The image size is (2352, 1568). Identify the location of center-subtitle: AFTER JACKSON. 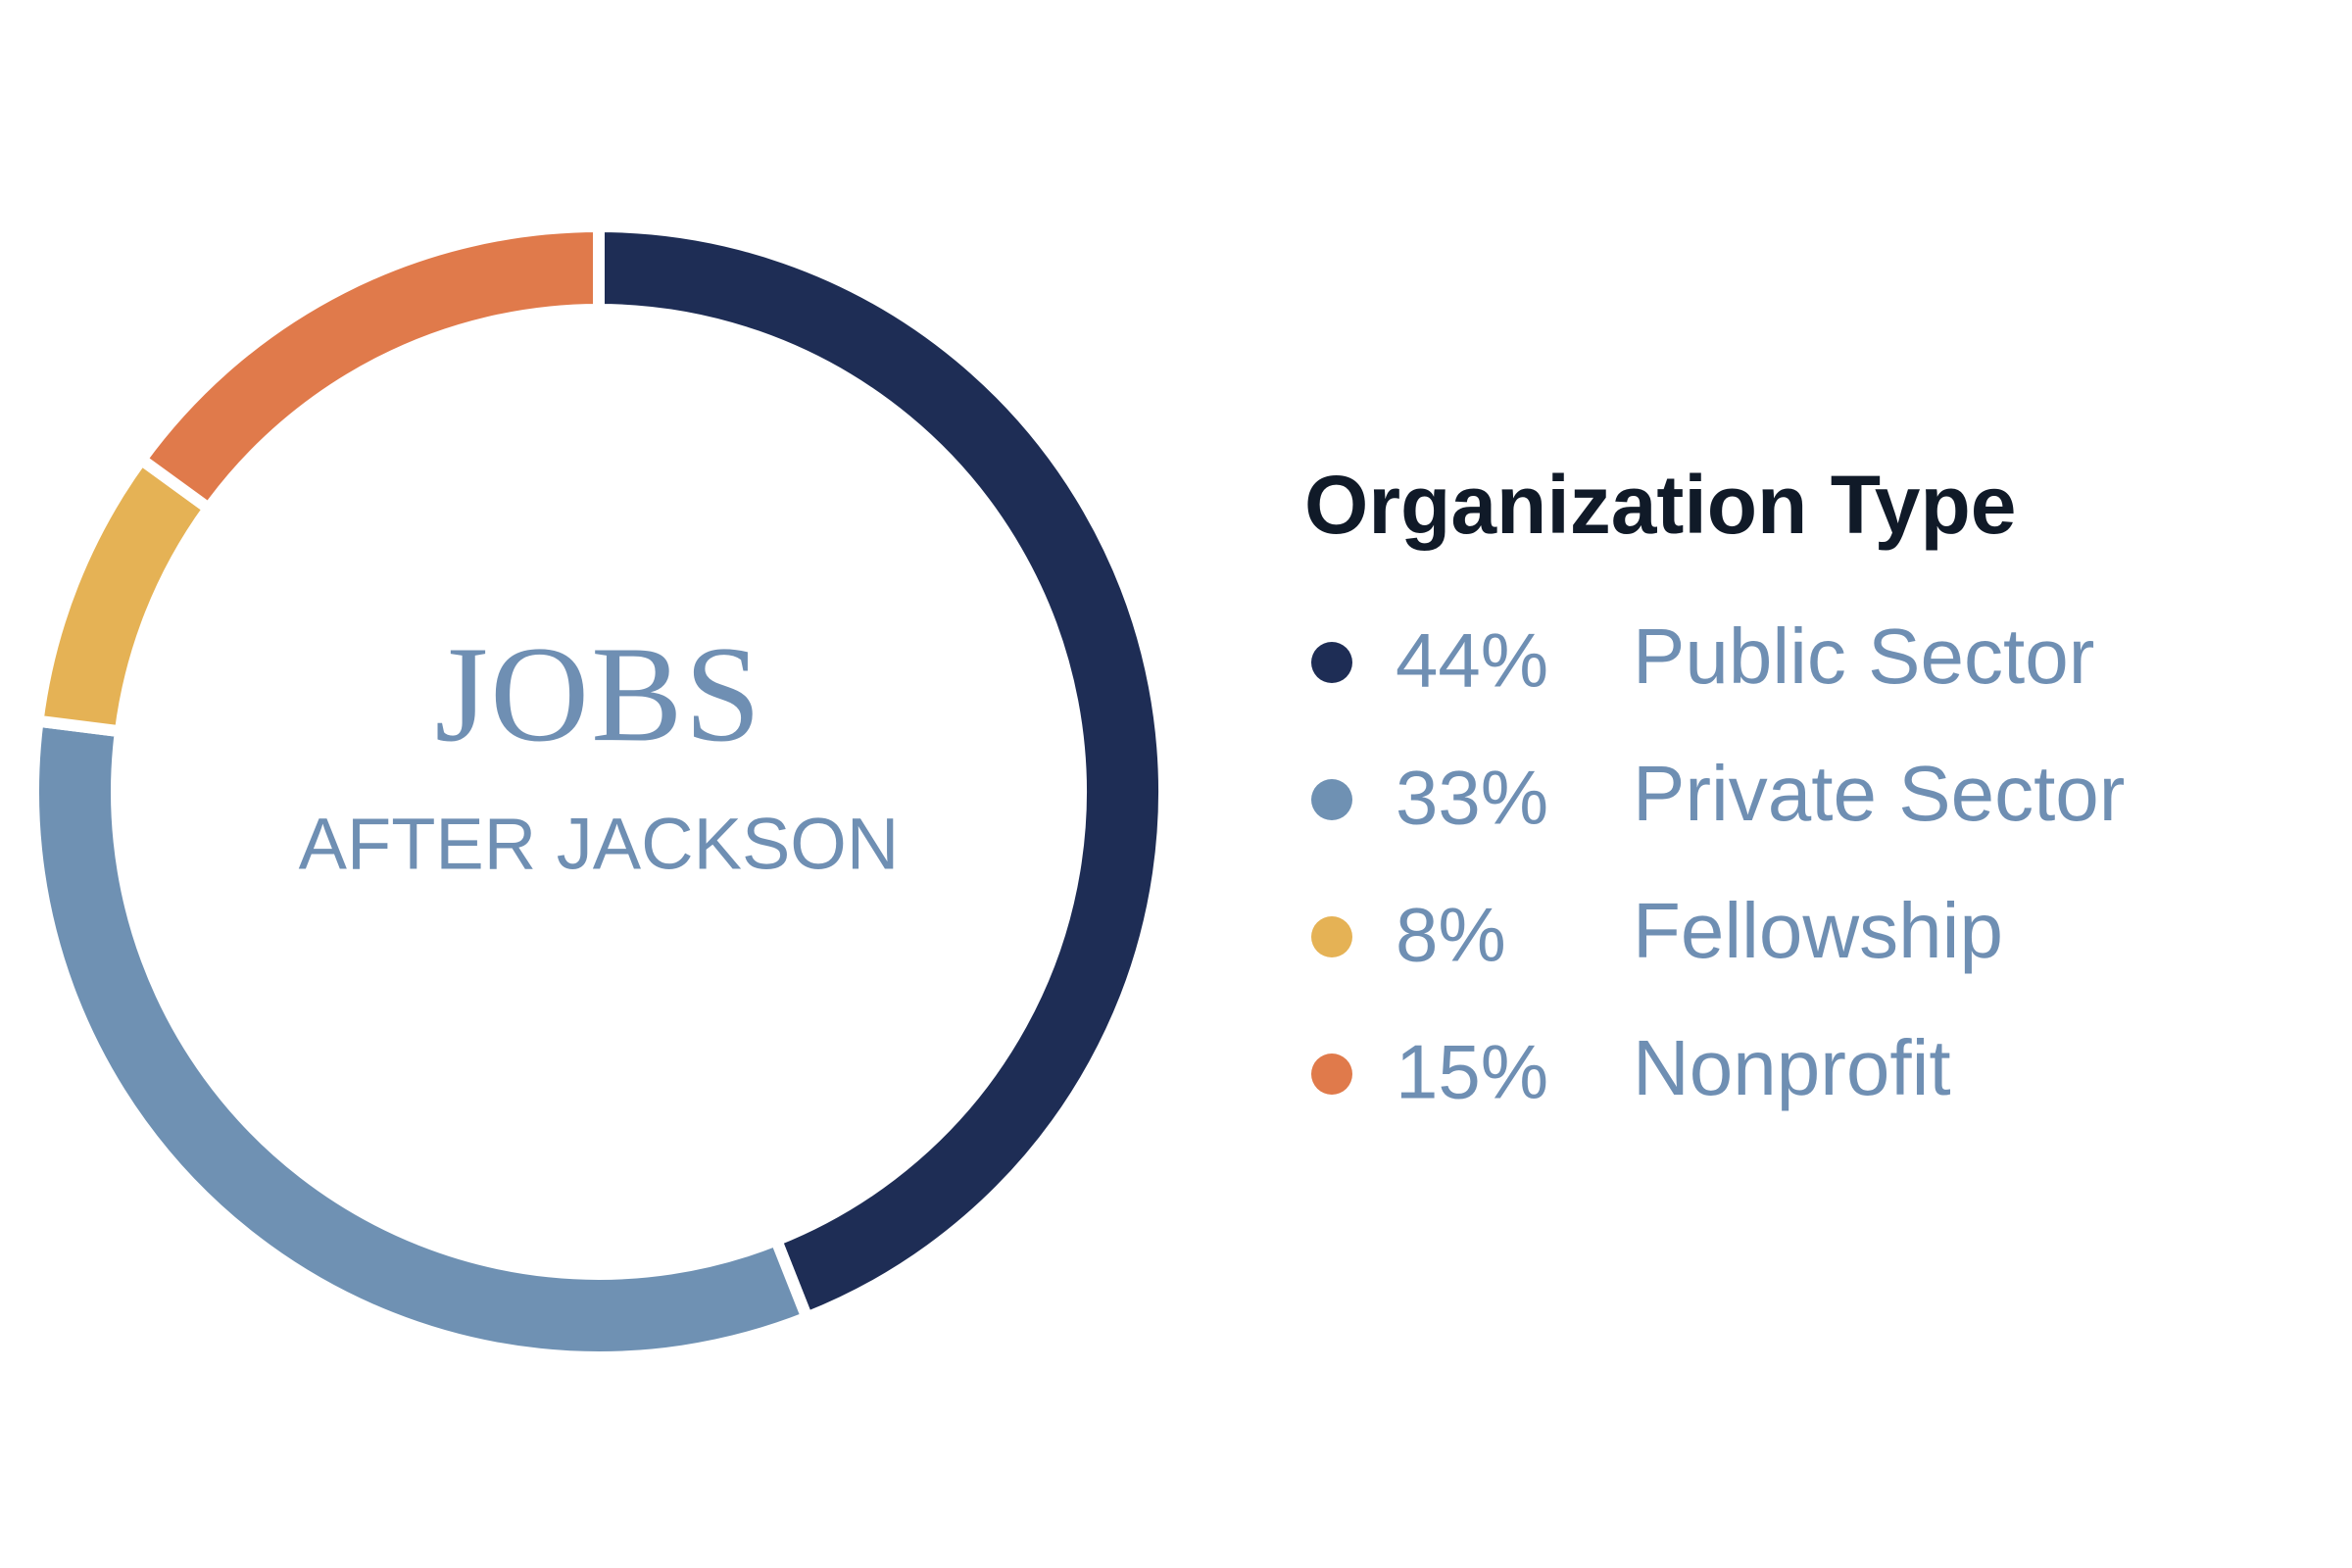
(599, 844).